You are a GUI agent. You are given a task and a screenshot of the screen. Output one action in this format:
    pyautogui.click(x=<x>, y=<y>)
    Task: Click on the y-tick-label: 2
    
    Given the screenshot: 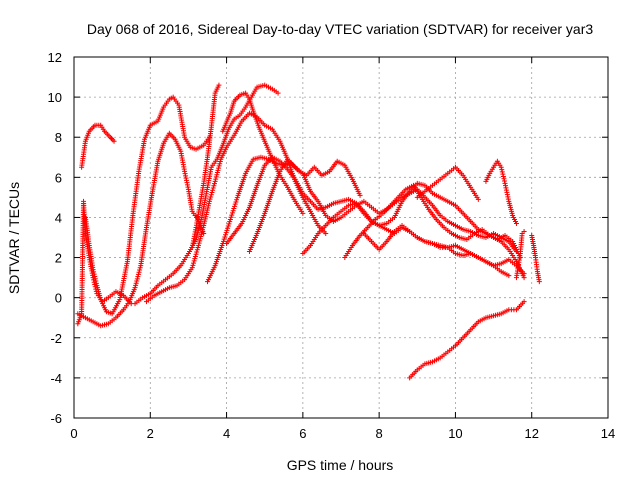 What is the action you would take?
    pyautogui.click(x=58, y=258)
    